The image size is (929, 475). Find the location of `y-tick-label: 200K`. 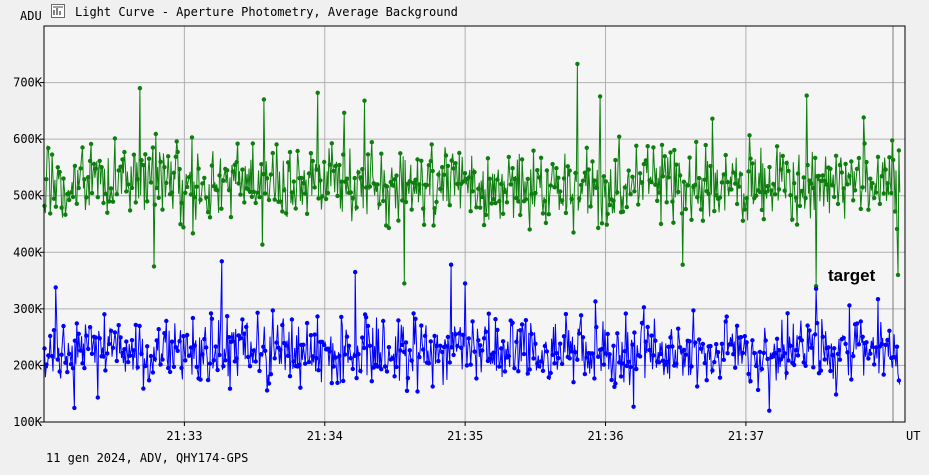

y-tick-label: 200K is located at coordinates (28, 365).